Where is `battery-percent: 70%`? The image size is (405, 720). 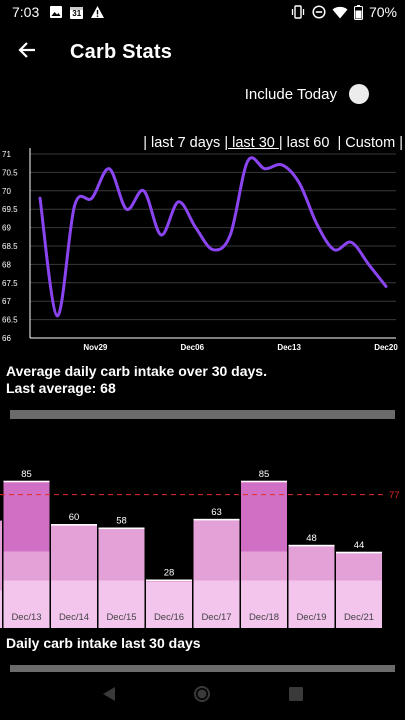 battery-percent: 70% is located at coordinates (382, 12).